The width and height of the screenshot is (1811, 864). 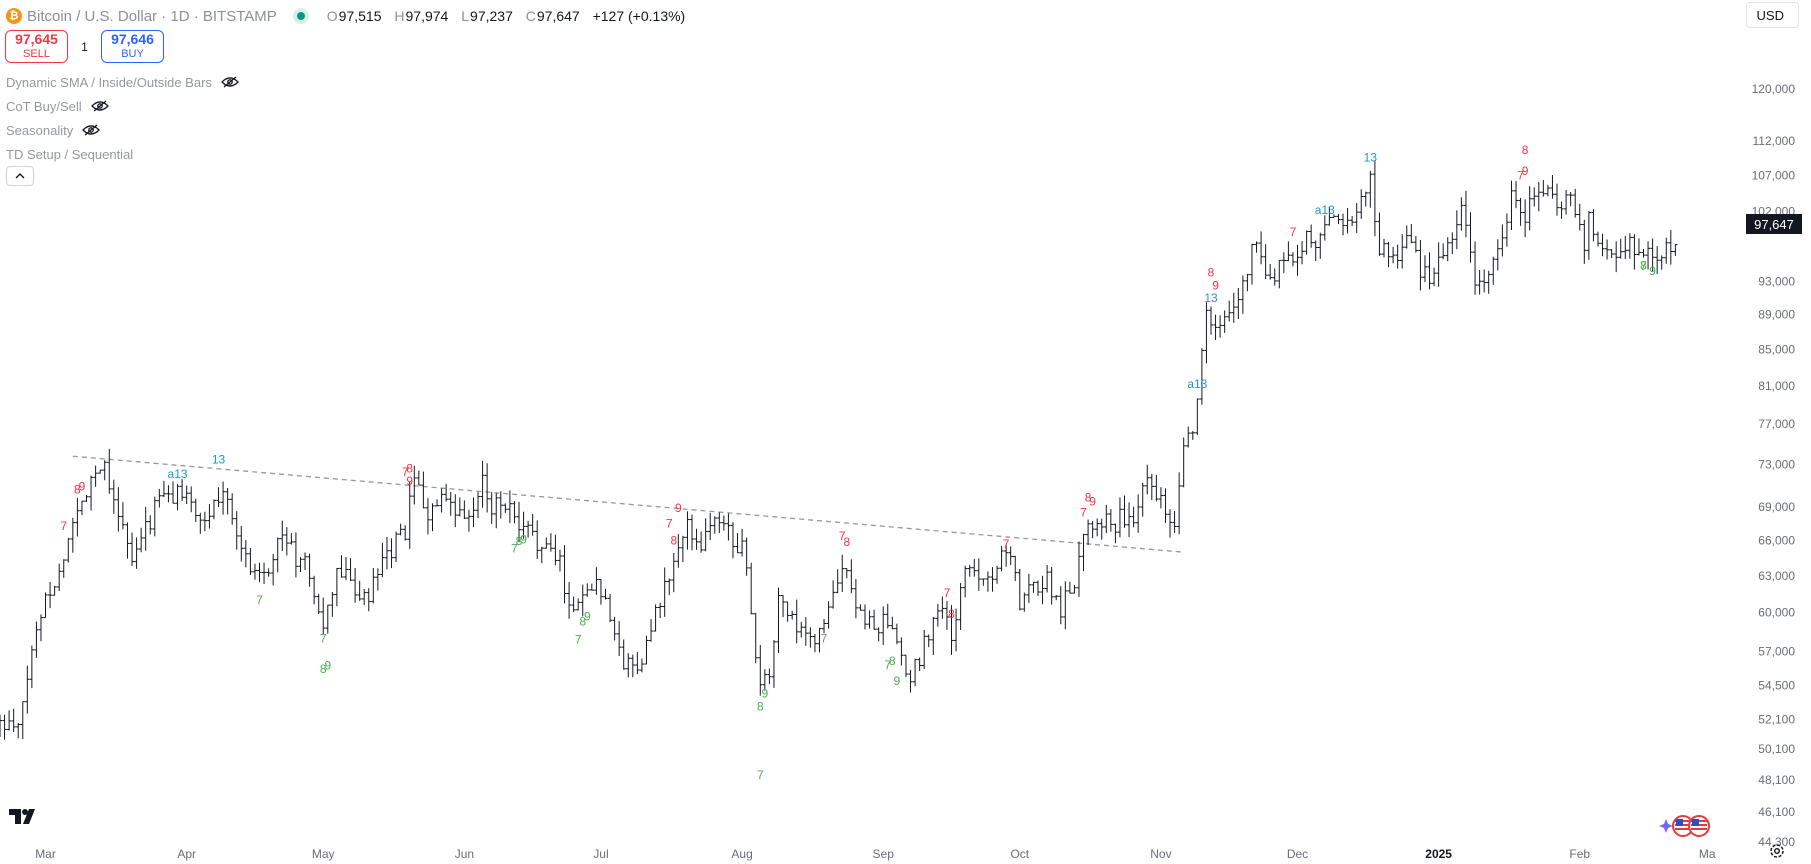 What do you see at coordinates (1777, 851) in the screenshot?
I see `gear-icon` at bounding box center [1777, 851].